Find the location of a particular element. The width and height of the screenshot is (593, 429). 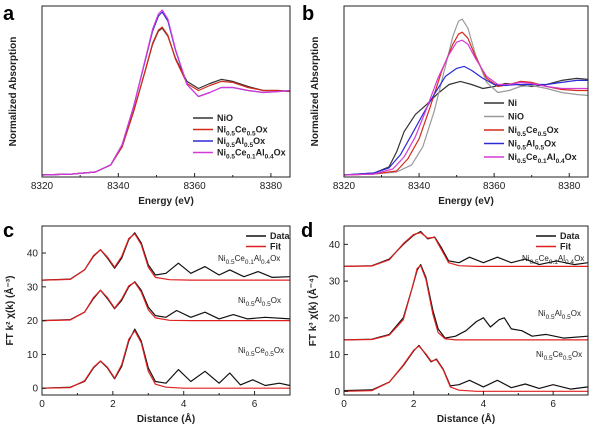

panel-label-d: d is located at coordinates (307, 231).